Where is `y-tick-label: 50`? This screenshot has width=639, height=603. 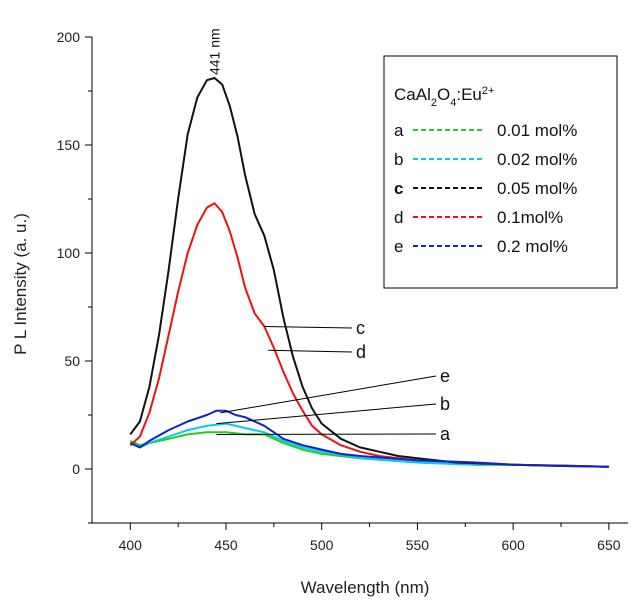
y-tick-label: 50 is located at coordinates (72, 361).